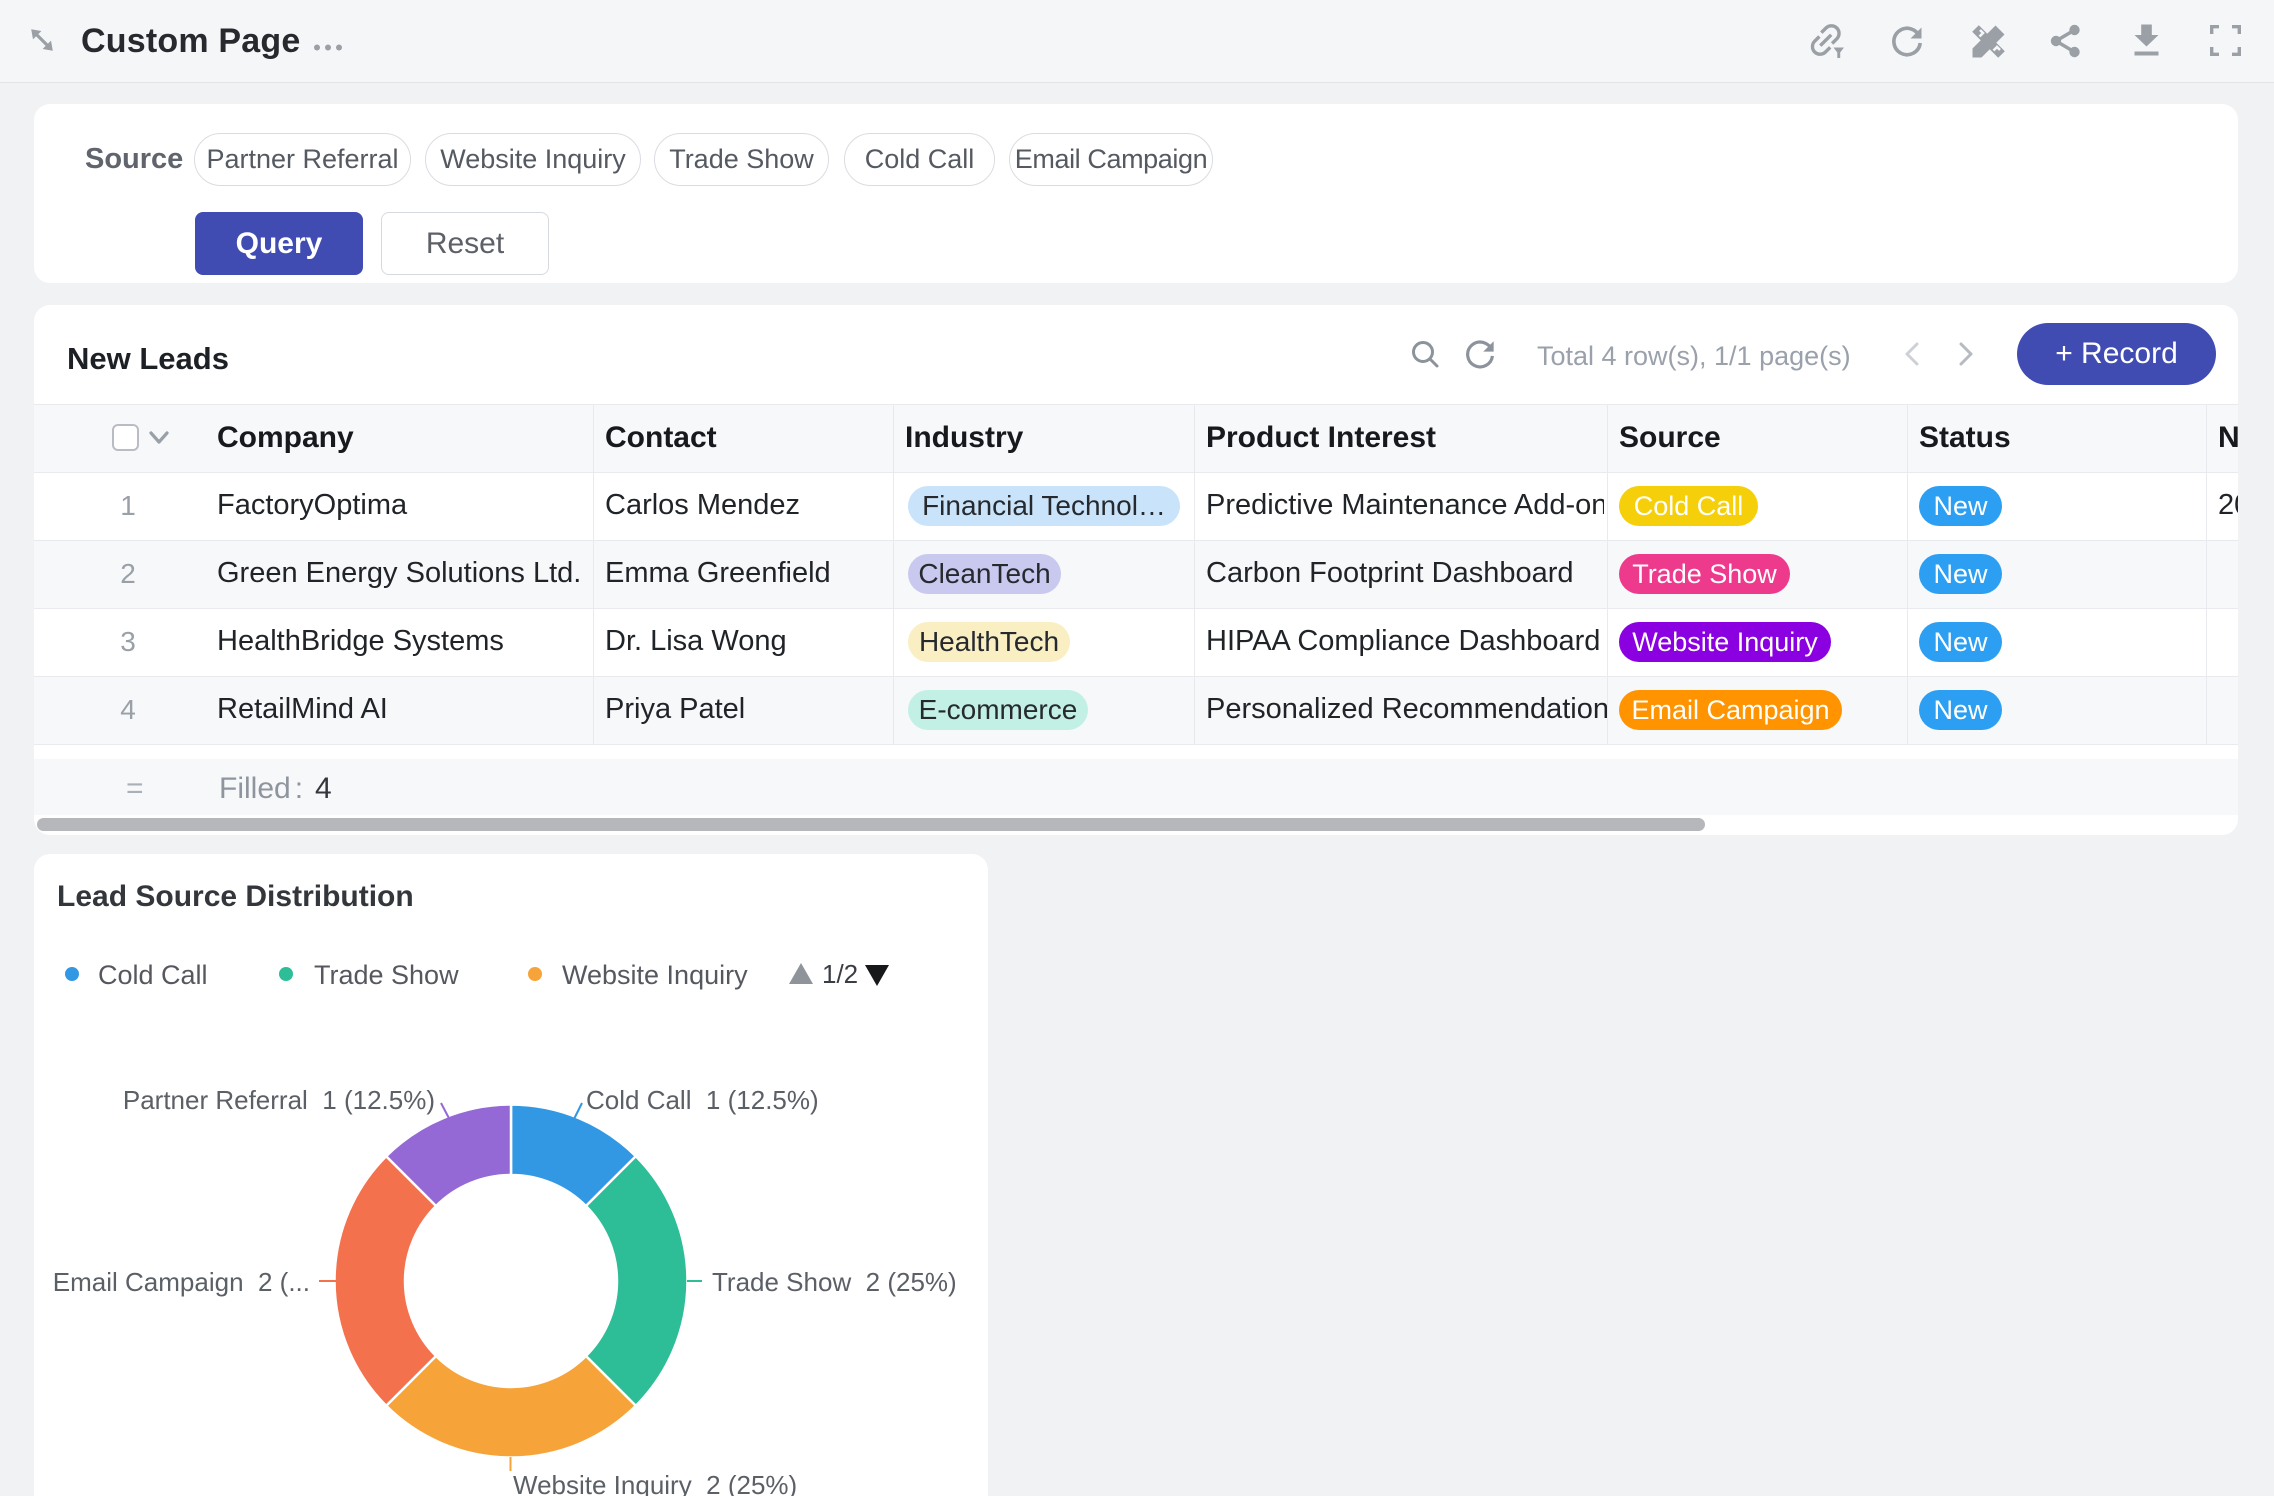  I want to click on svg-text: 1/2, so click(840, 974).